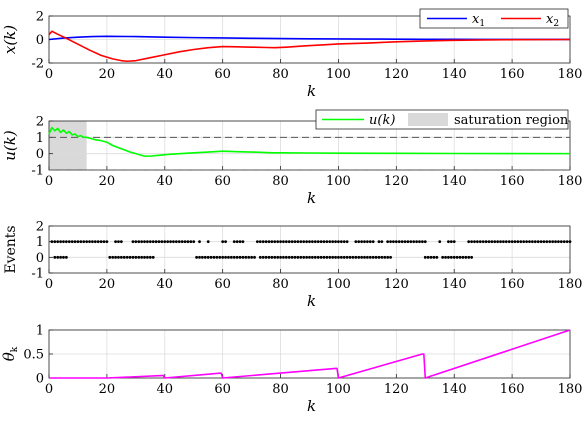 This screenshot has width=583, height=421. Describe the element at coordinates (49, 181) in the screenshot. I see `x-tick-label: 0` at that location.